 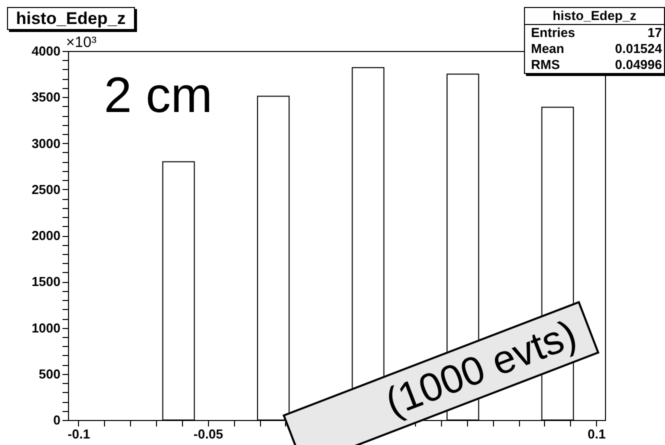 What do you see at coordinates (553, 33) in the screenshot?
I see `text: Entries` at bounding box center [553, 33].